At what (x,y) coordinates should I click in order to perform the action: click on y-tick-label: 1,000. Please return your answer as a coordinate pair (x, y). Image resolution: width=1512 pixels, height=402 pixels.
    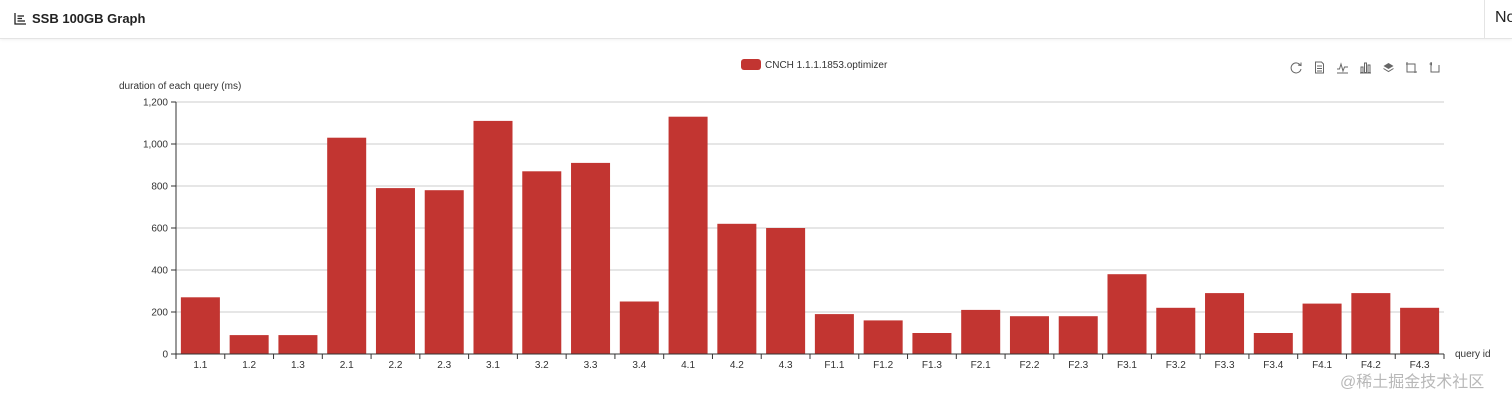
    Looking at the image, I should click on (155, 145).